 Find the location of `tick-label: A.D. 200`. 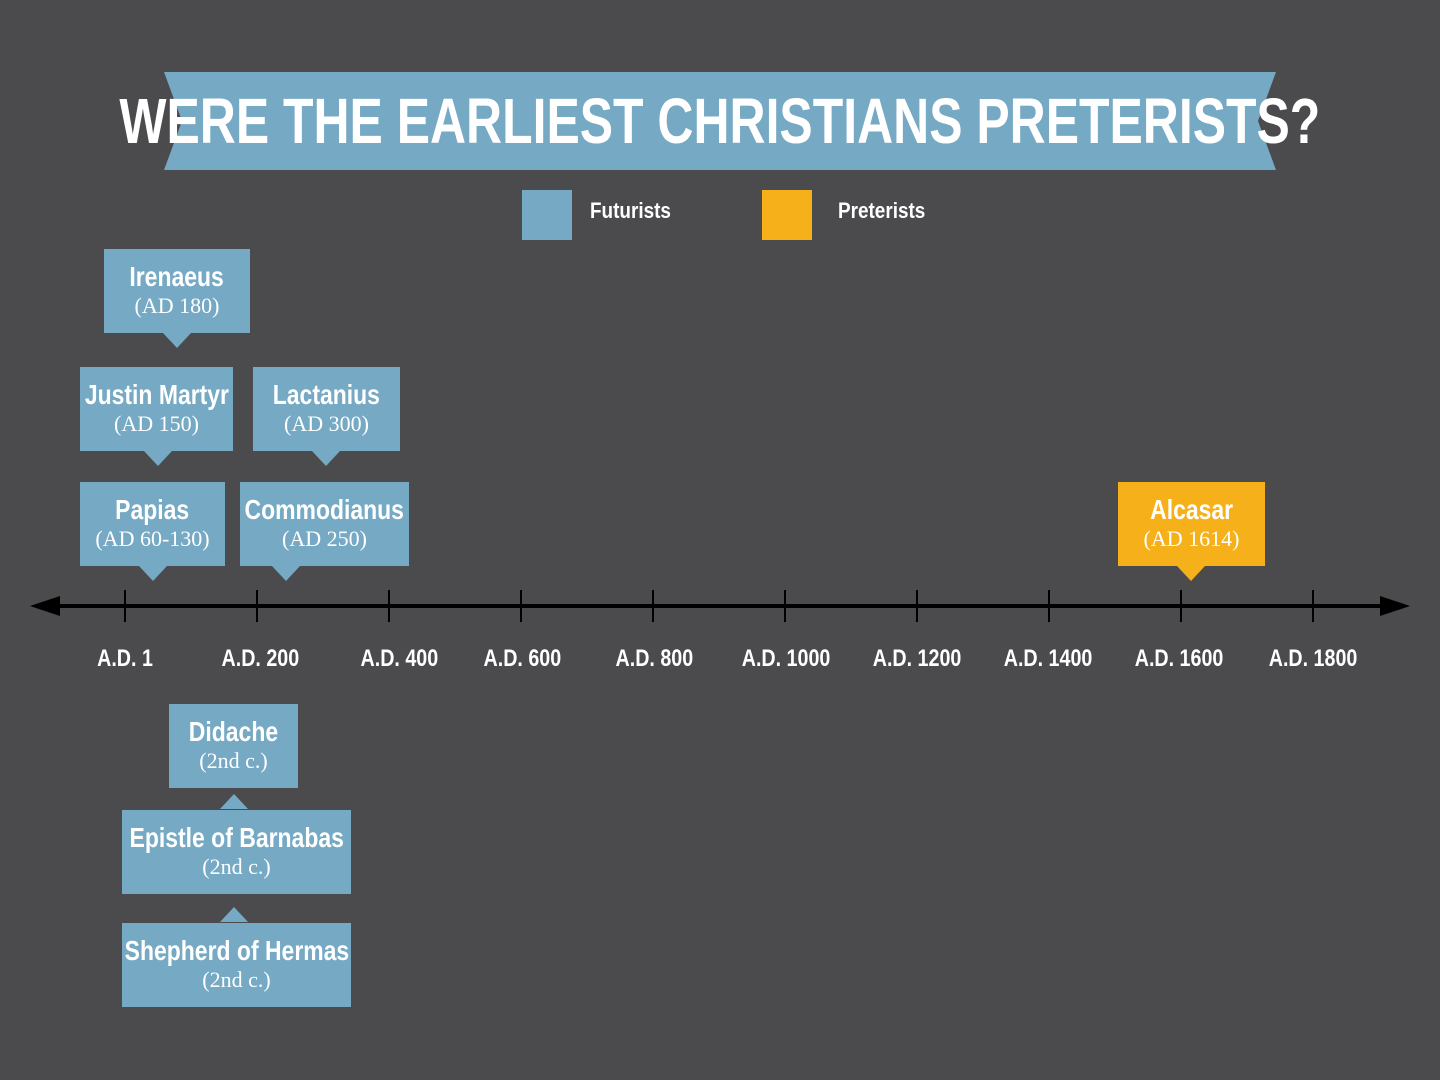

tick-label: A.D. 200 is located at coordinates (260, 658).